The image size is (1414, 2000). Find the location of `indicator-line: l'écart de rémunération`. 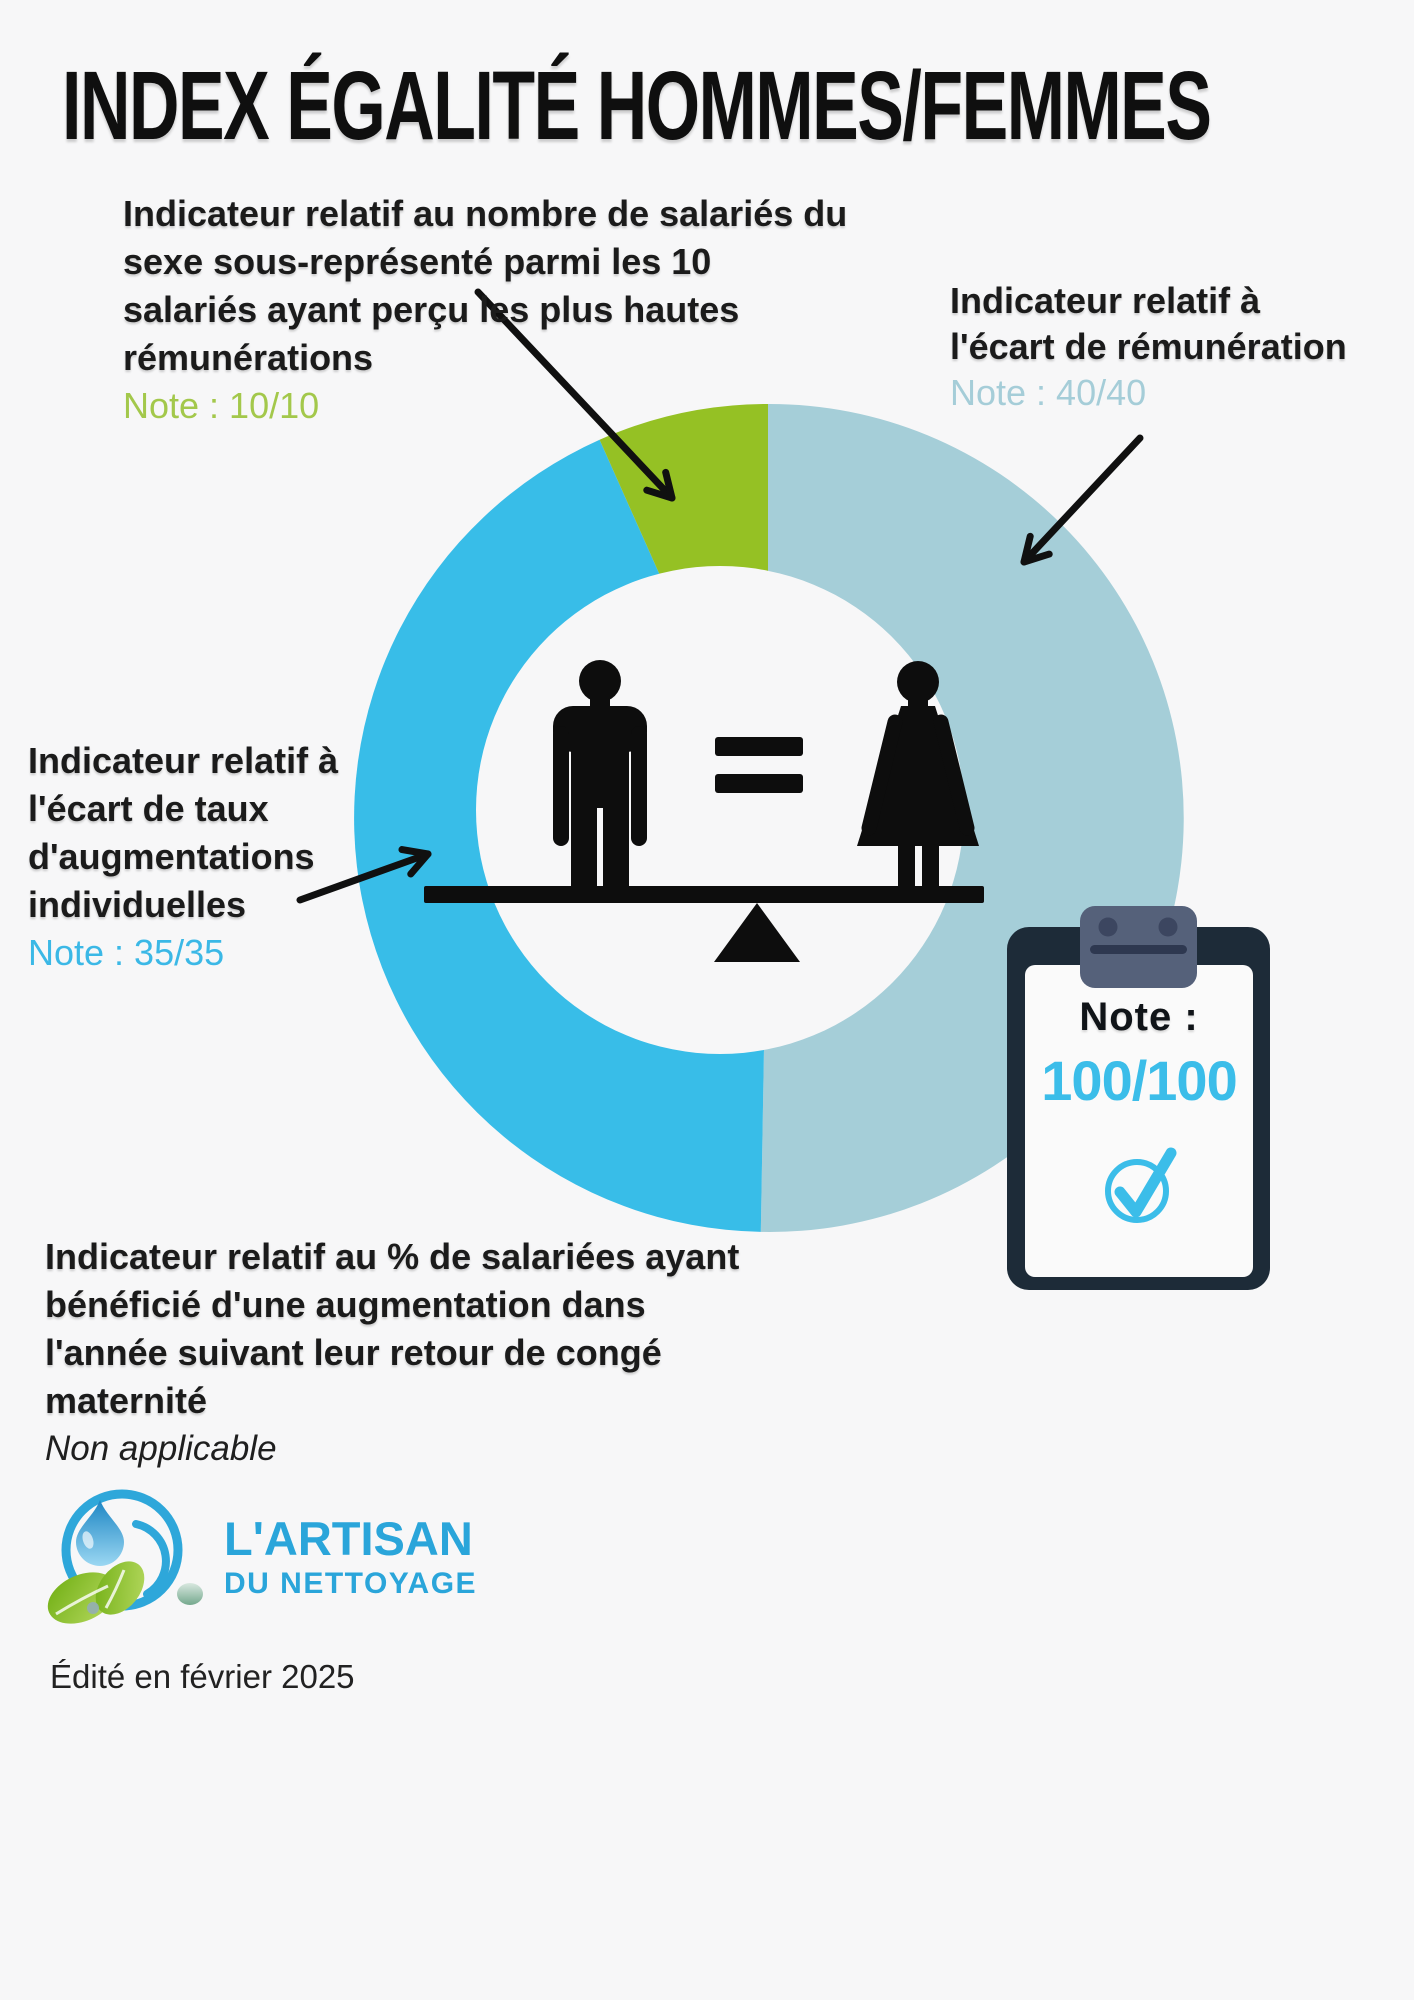

indicator-line: l'écart de rémunération is located at coordinates (1148, 346).